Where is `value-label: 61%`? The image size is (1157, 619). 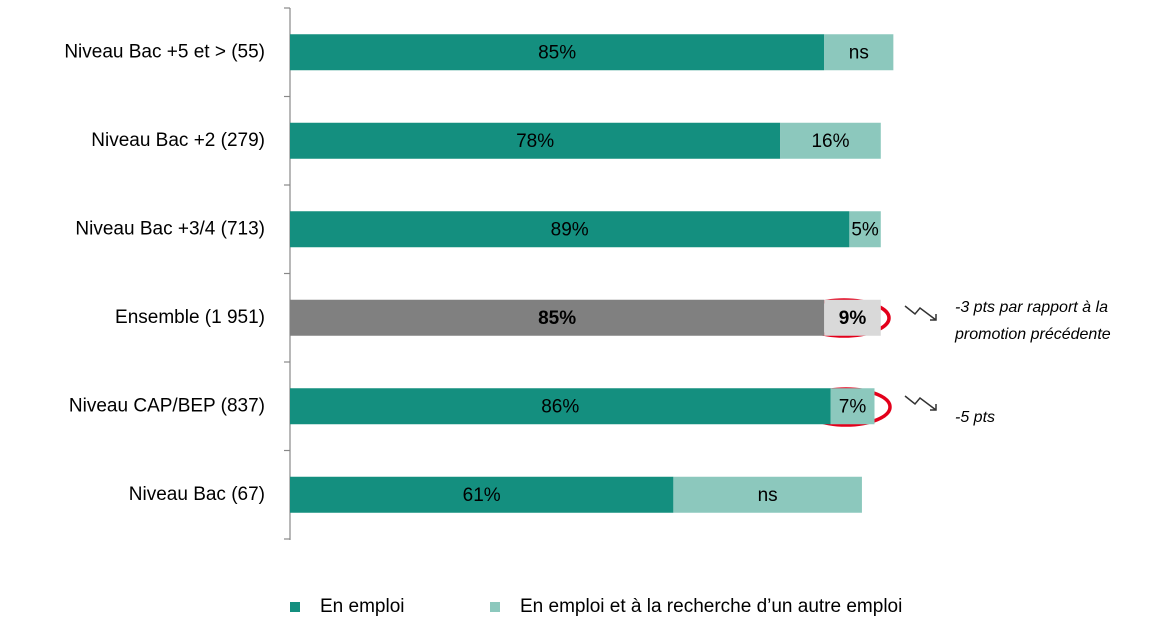 value-label: 61% is located at coordinates (482, 495).